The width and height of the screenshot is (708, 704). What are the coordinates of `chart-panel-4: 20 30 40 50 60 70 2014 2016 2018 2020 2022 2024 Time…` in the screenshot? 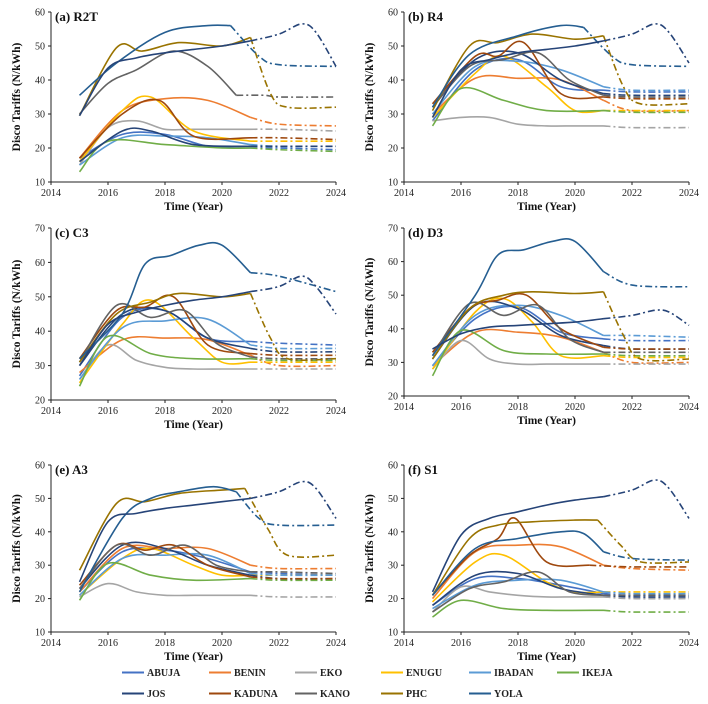 It's located at (531, 326).